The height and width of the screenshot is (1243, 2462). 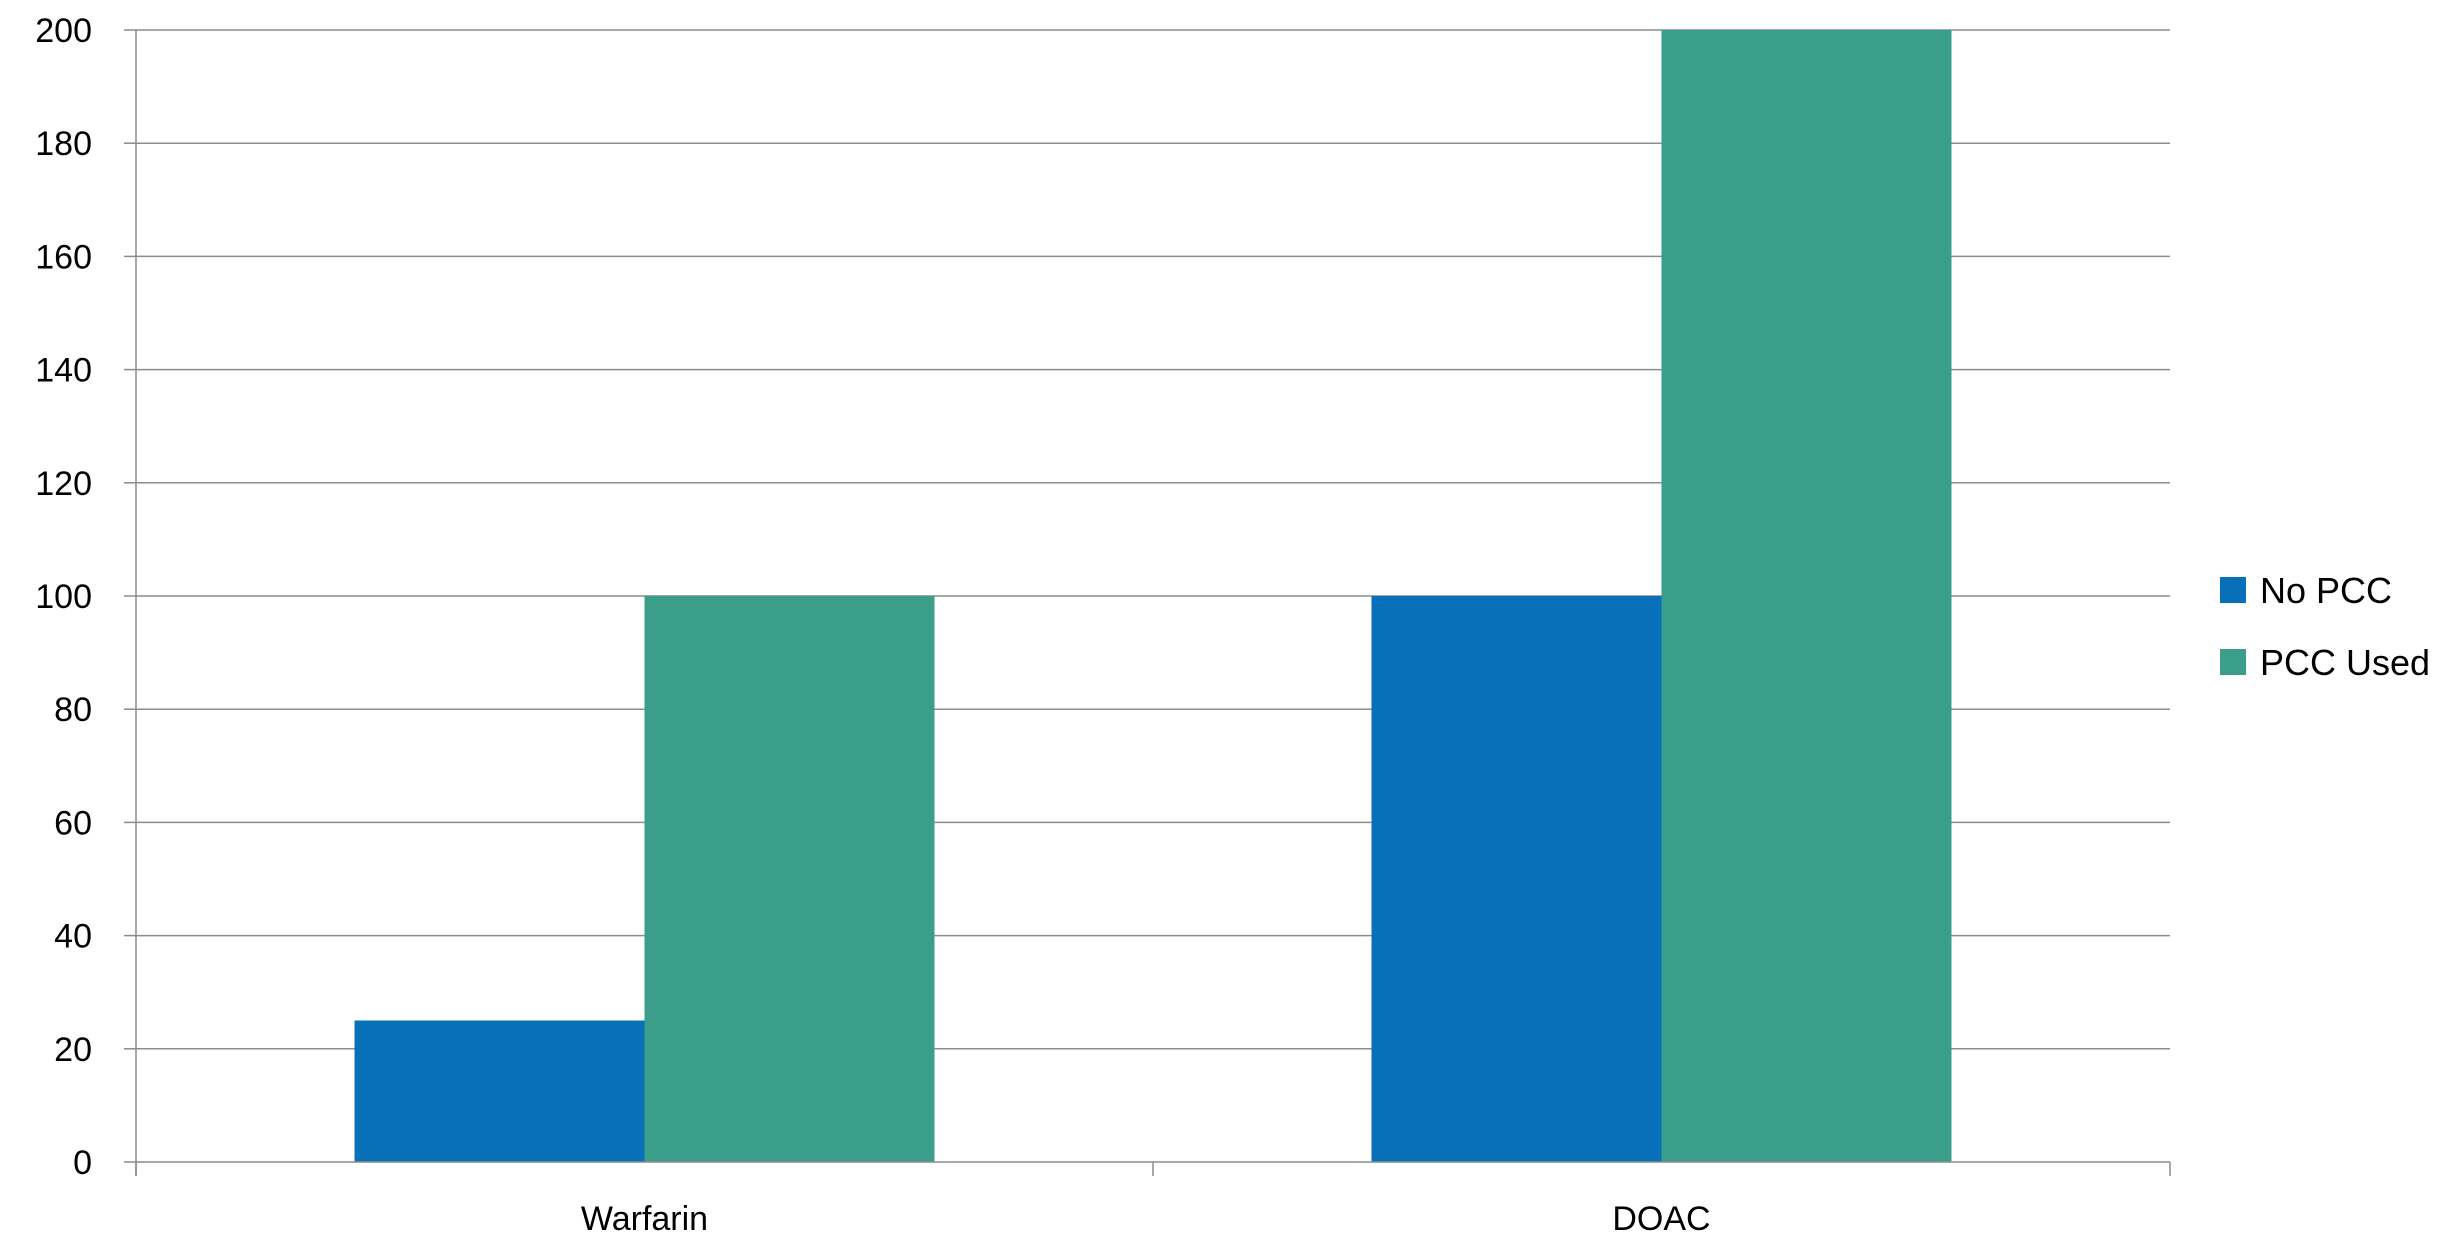 I want to click on y-tick-label: 100, so click(x=63, y=597).